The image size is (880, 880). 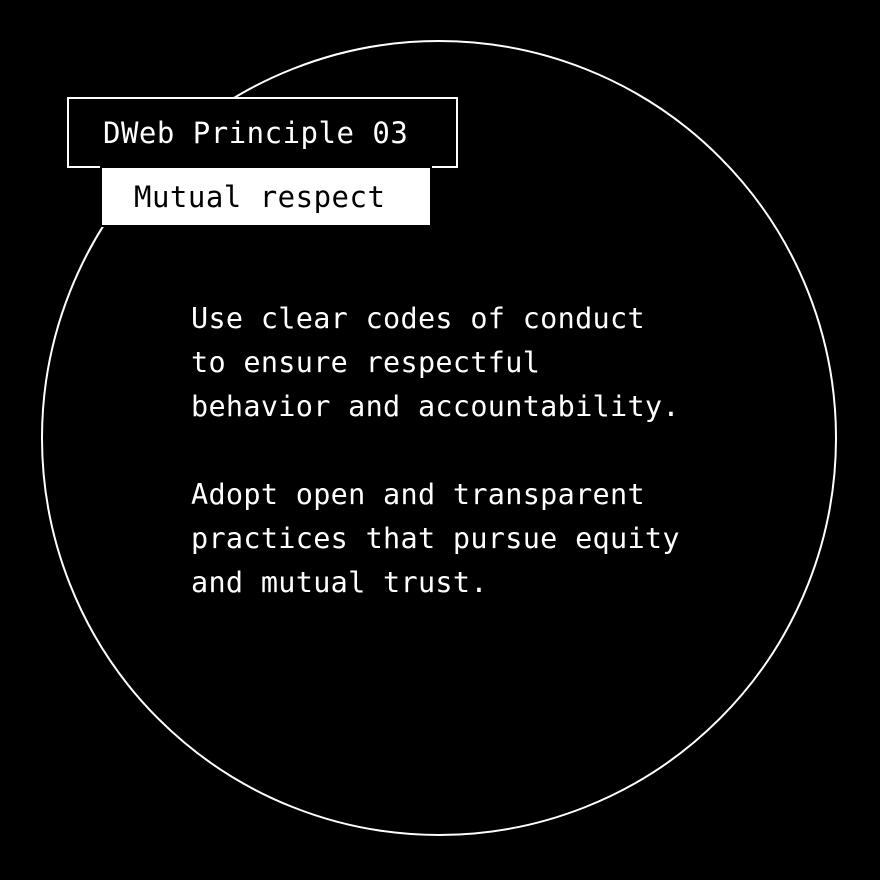 I want to click on description-line: behavior and accountability., so click(x=435, y=406).